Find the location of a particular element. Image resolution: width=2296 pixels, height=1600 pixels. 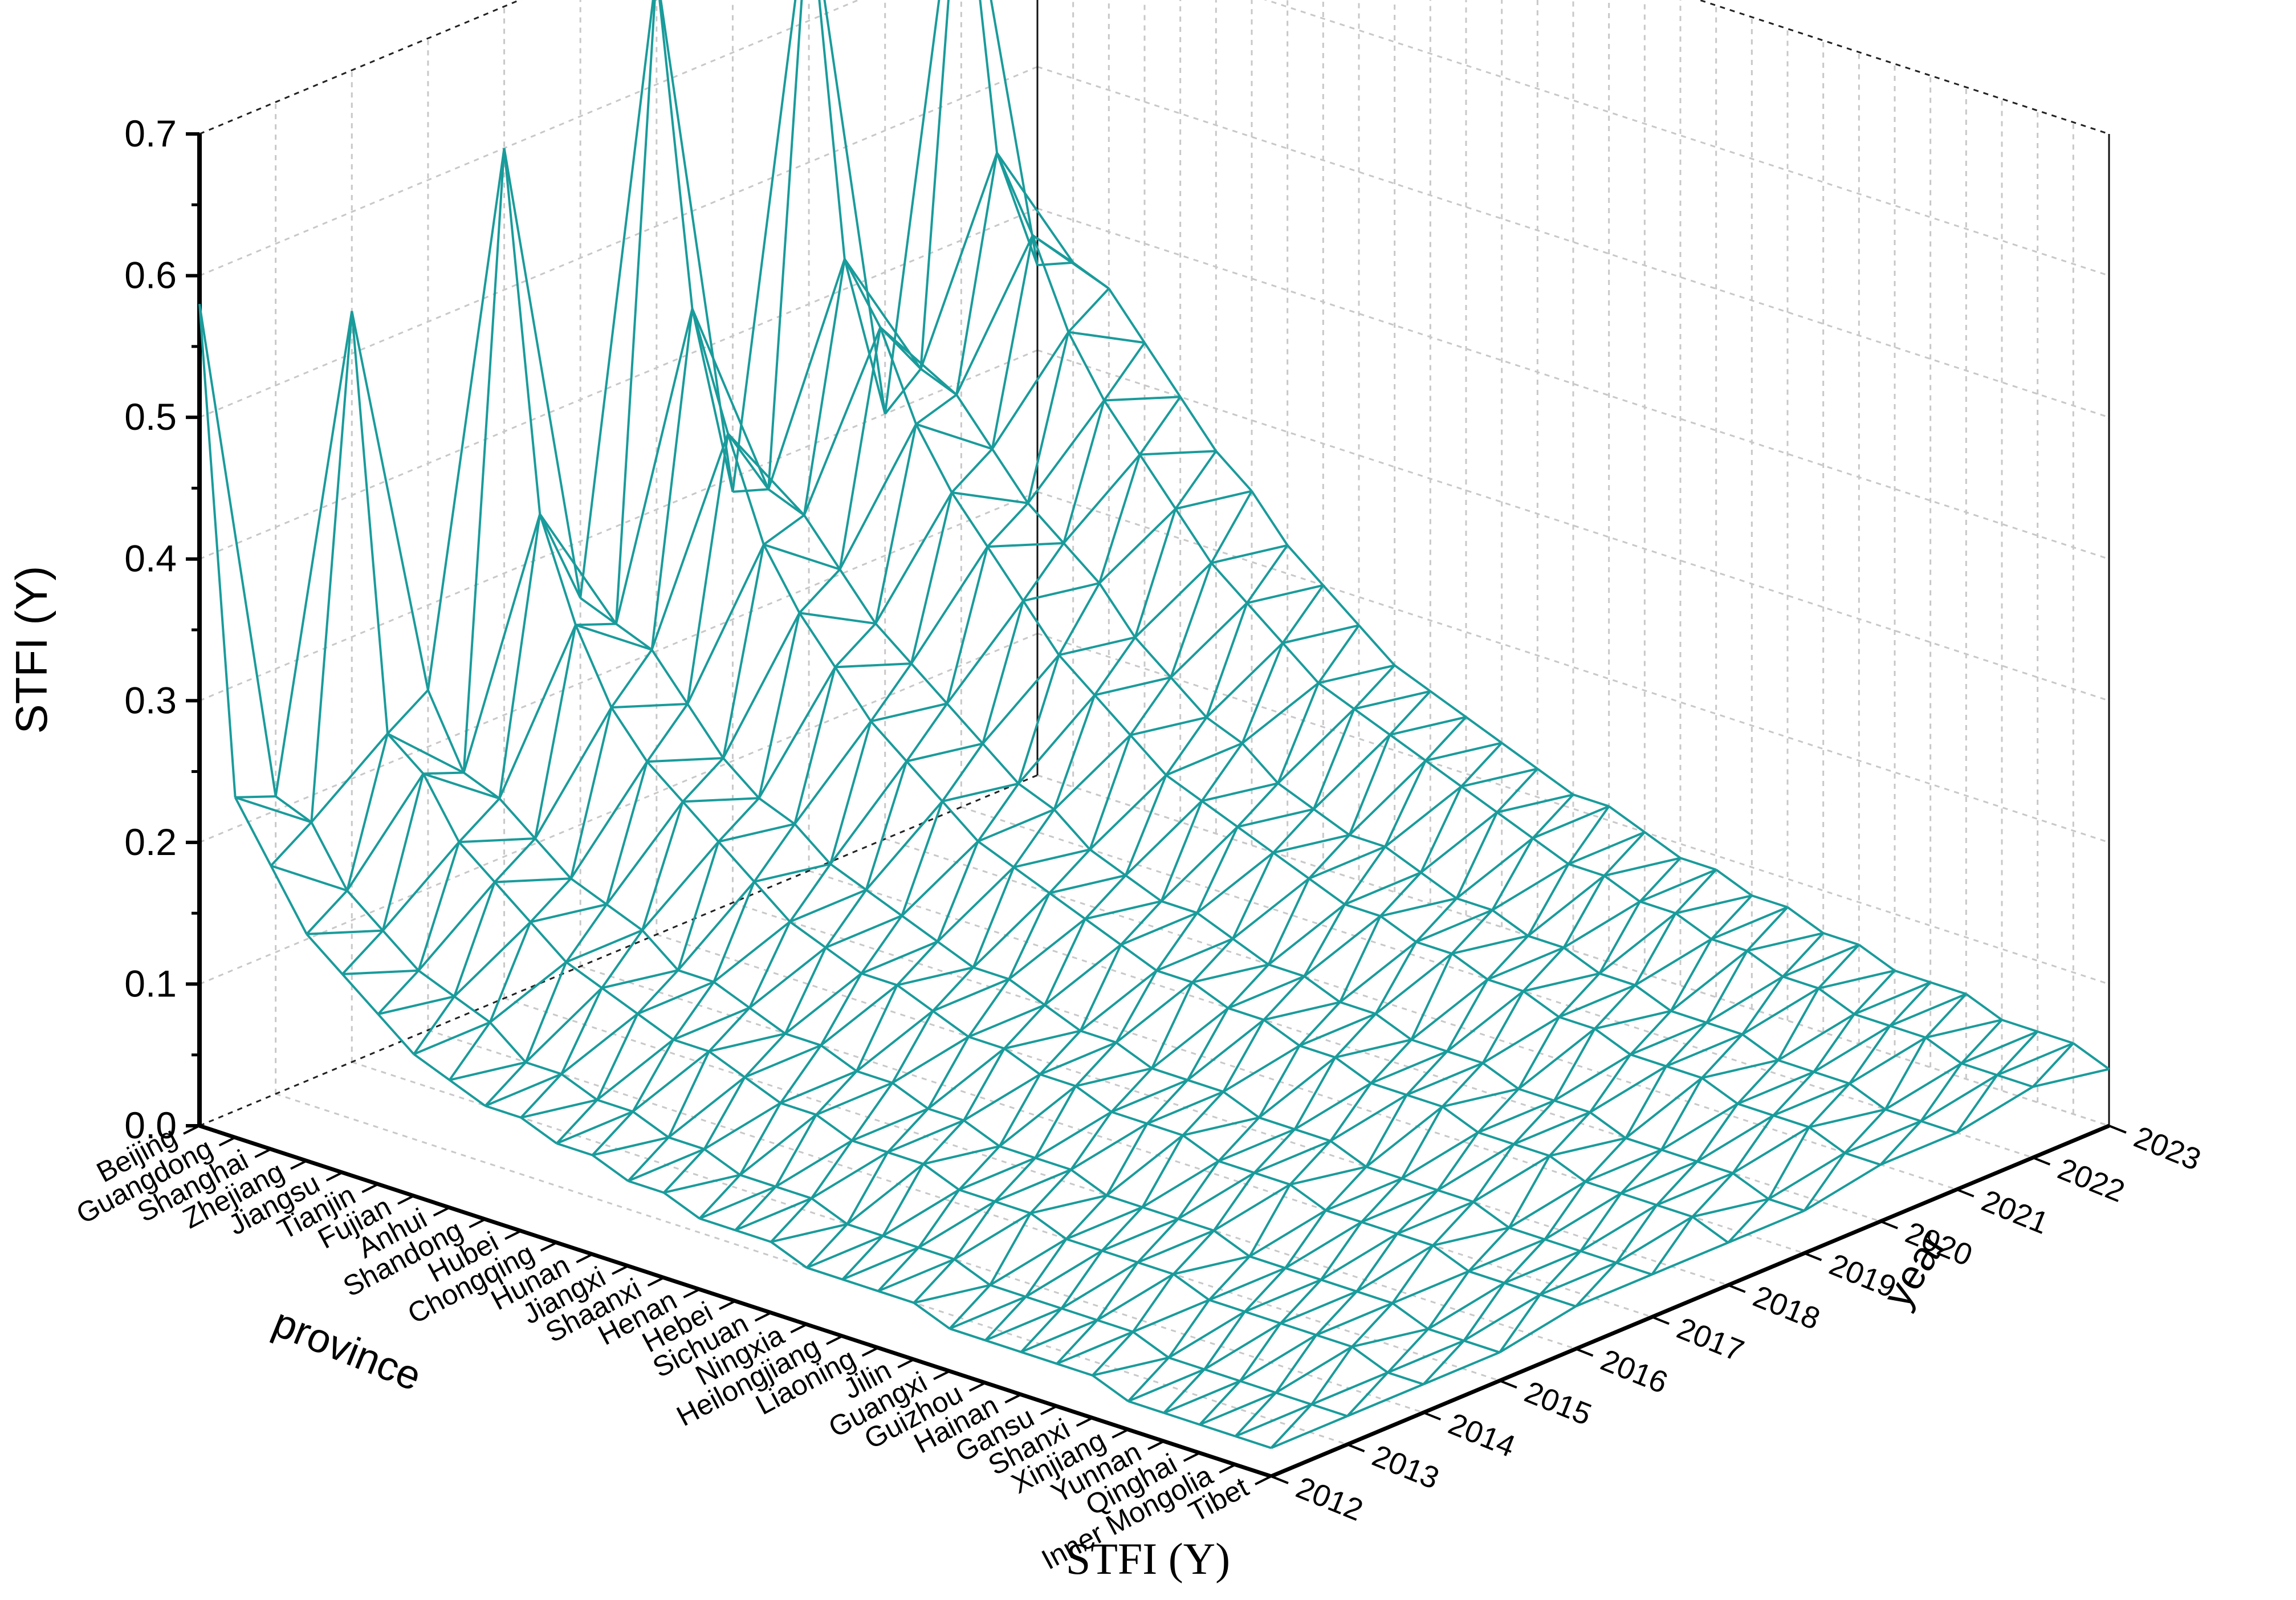

year-tick-label: 2013 is located at coordinates (1405, 1467).